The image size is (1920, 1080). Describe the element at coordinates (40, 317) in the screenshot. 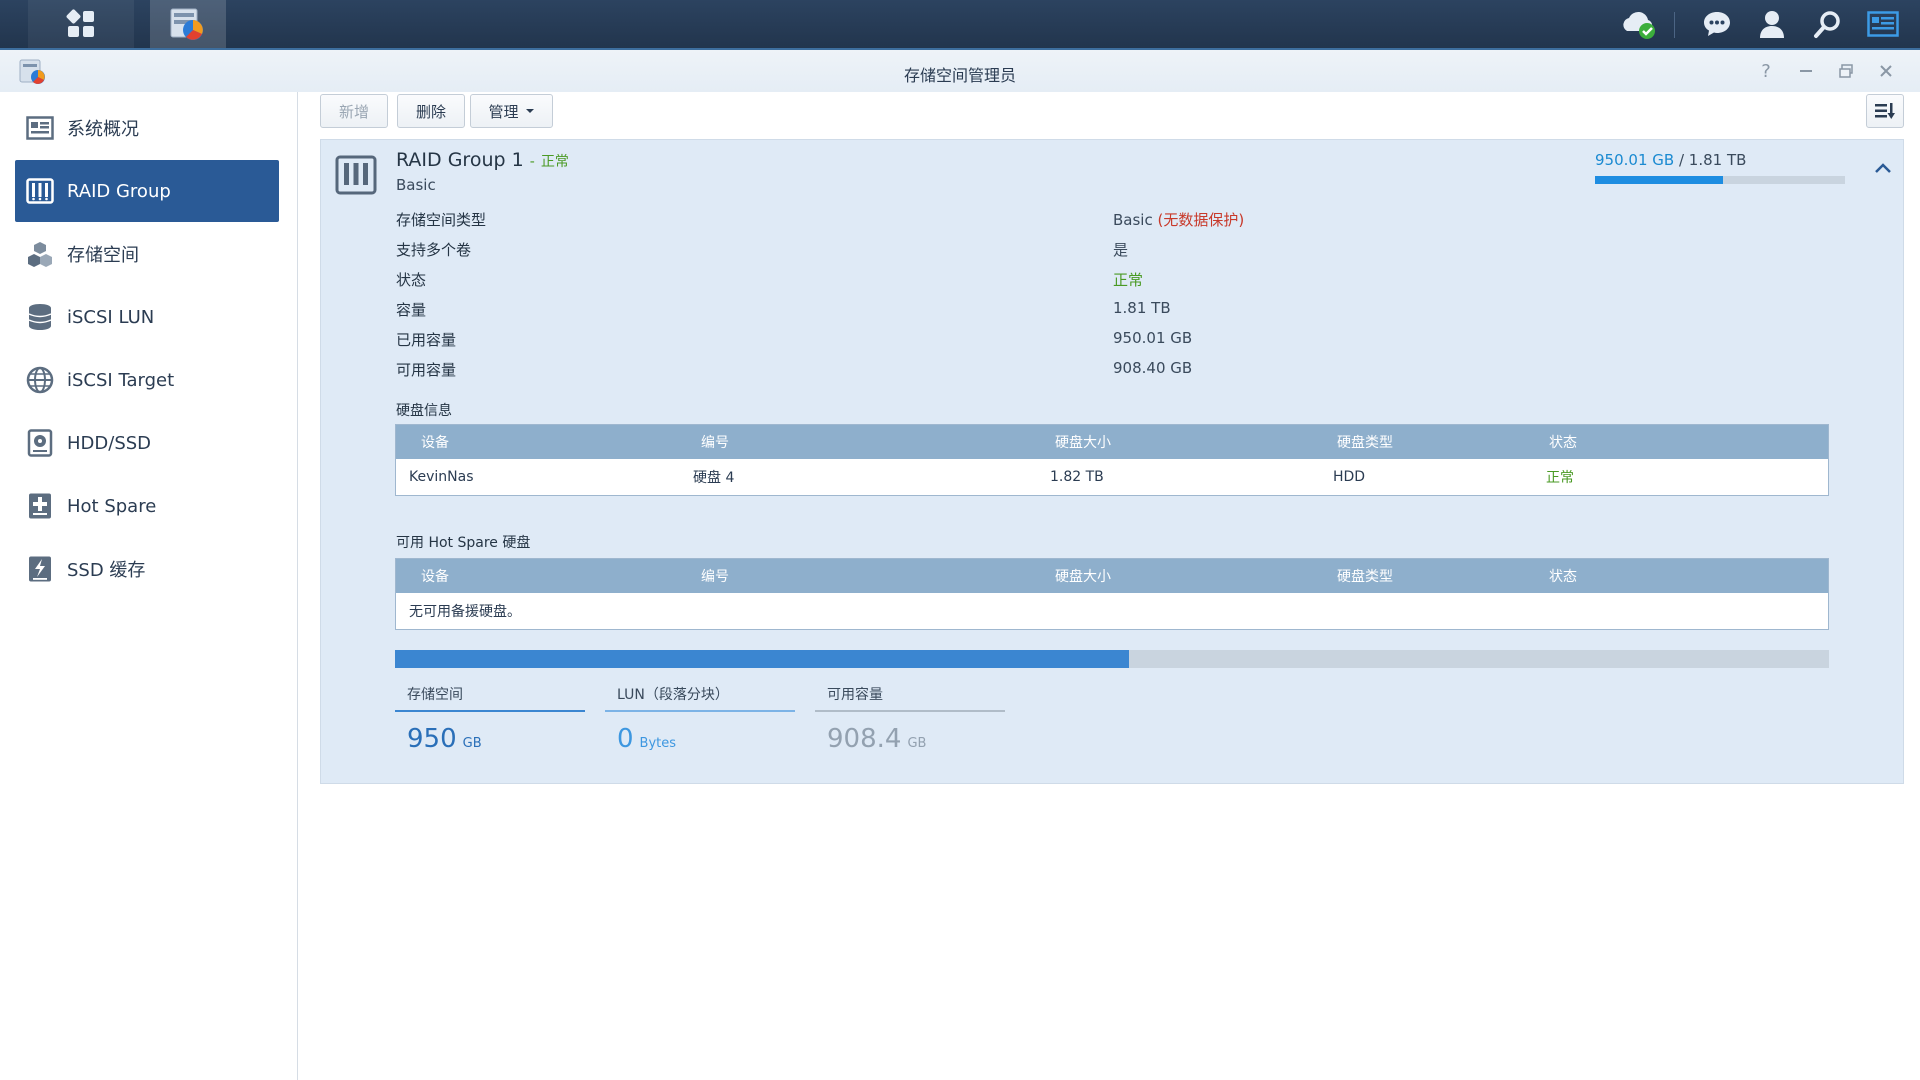

I see `iscsi-lun-icon` at that location.